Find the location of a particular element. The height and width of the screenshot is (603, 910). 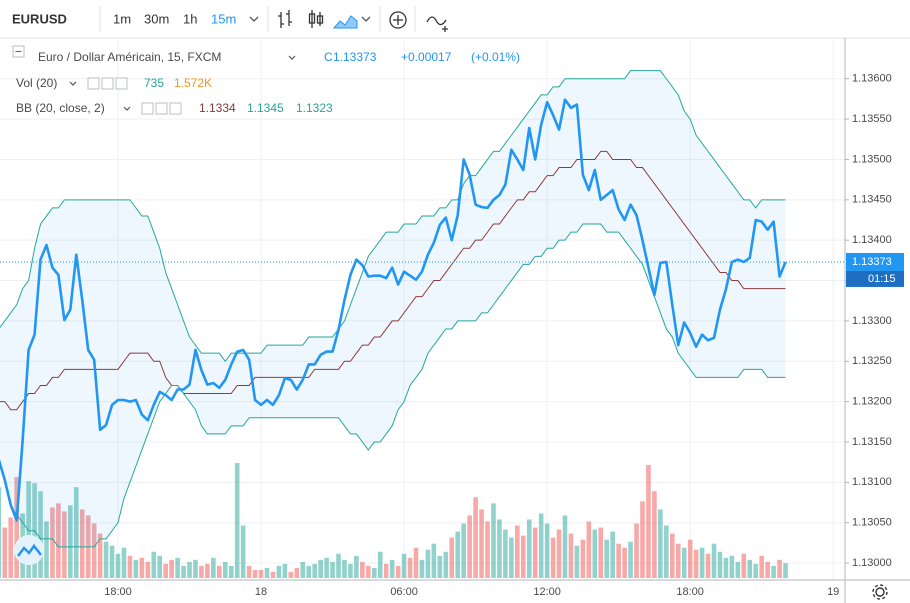

y-tick-label: 1.13050 is located at coordinates (872, 523).